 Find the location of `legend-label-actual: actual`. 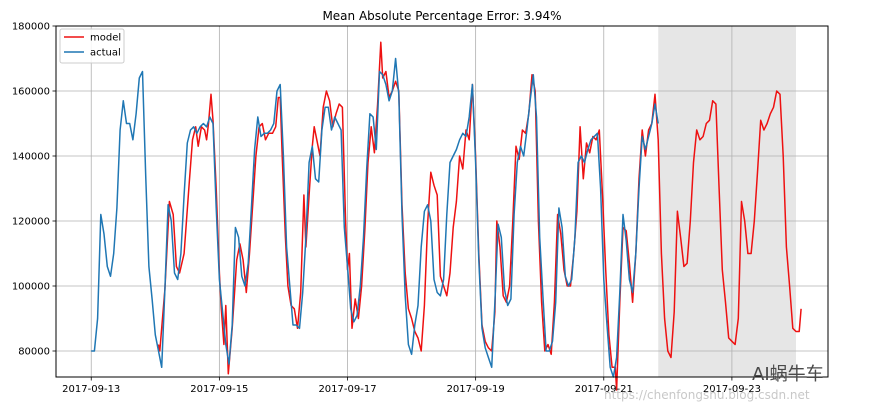

legend-label-actual: actual is located at coordinates (105, 53).